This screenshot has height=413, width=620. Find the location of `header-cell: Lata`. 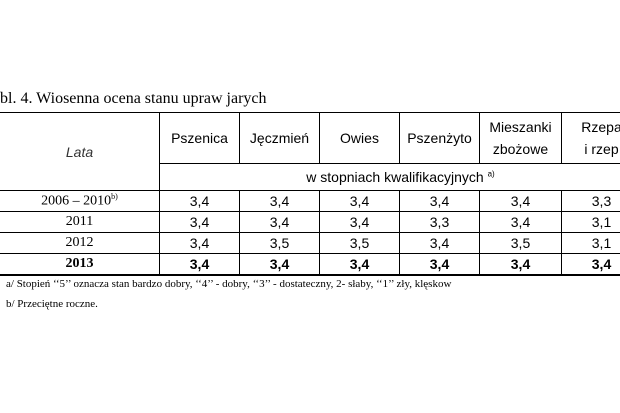

header-cell: Lata is located at coordinates (80, 151).